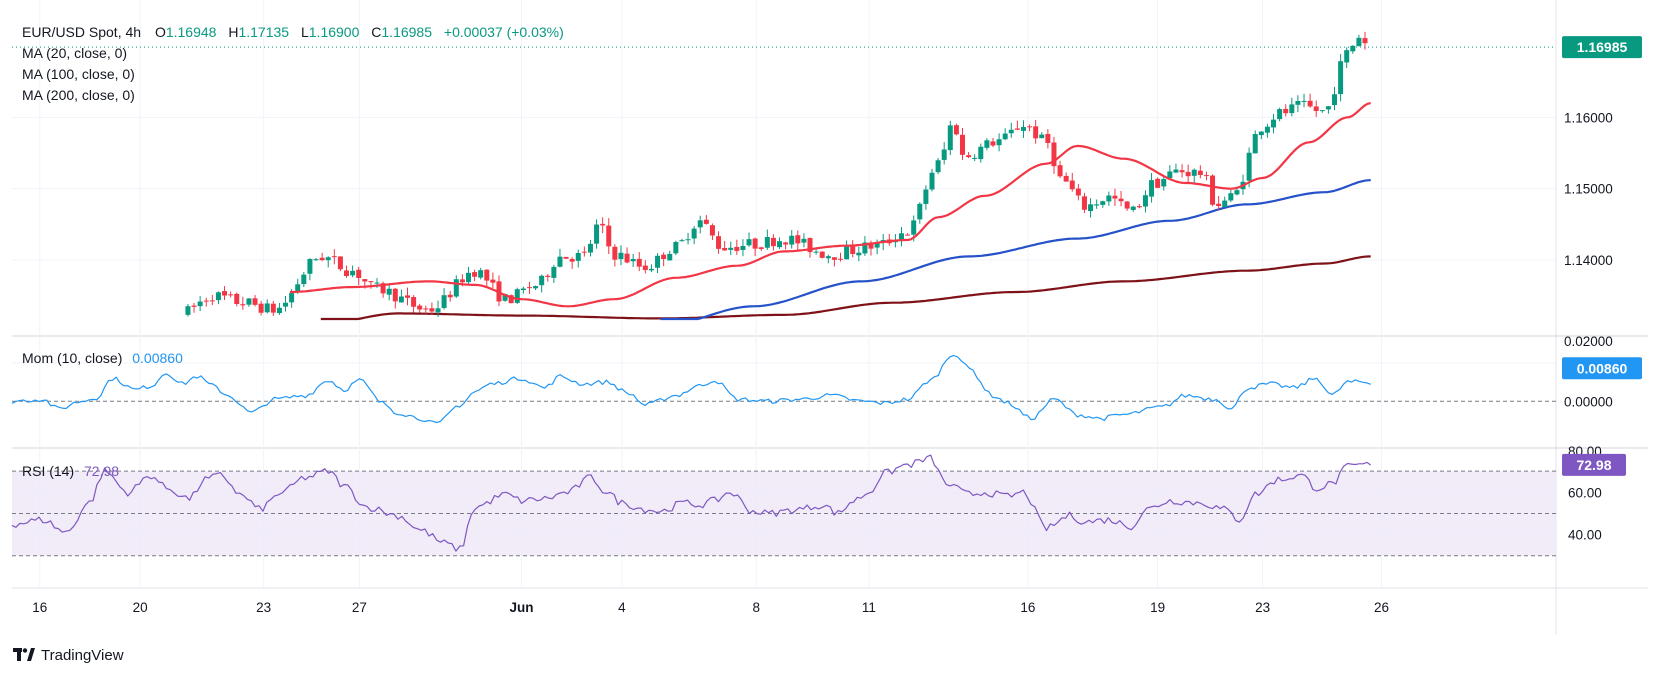 This screenshot has width=1656, height=674. What do you see at coordinates (1381, 607) in the screenshot?
I see `time-tick-11: 26` at bounding box center [1381, 607].